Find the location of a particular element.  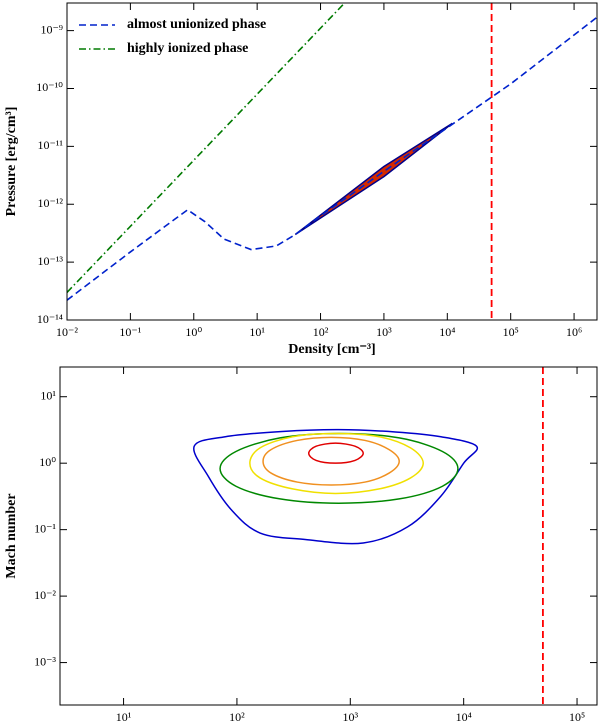

y-tick-label: 10⁰ is located at coordinates (47, 462).